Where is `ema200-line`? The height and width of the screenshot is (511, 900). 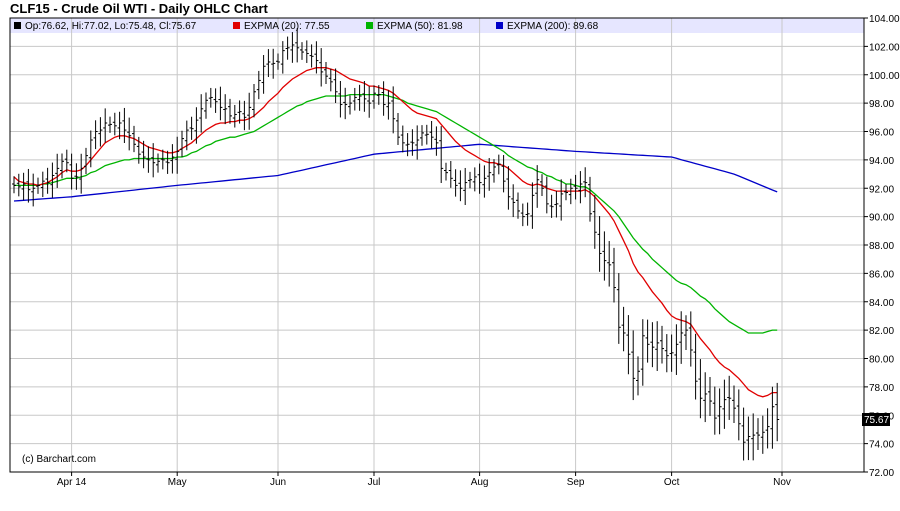
ema200-line is located at coordinates (395, 172).